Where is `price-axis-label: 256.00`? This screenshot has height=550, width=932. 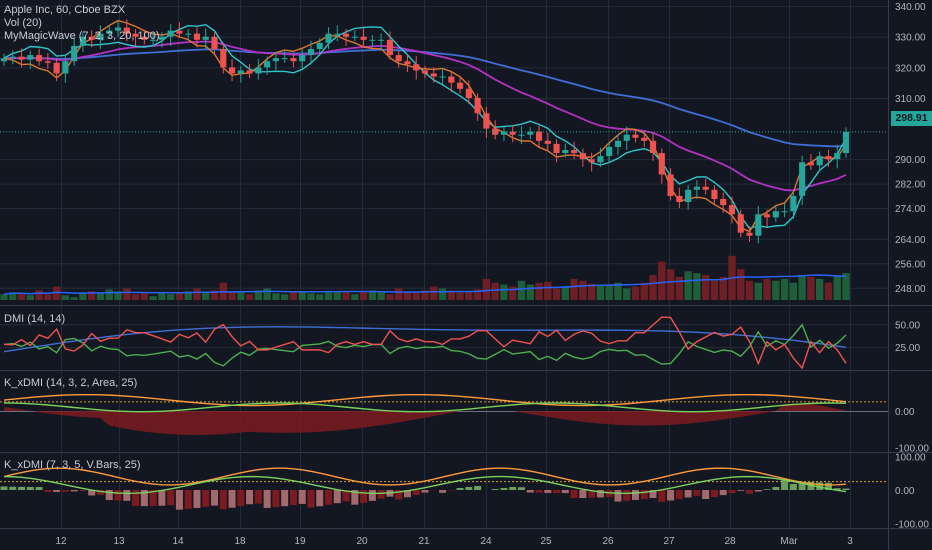 price-axis-label: 256.00 is located at coordinates (910, 264).